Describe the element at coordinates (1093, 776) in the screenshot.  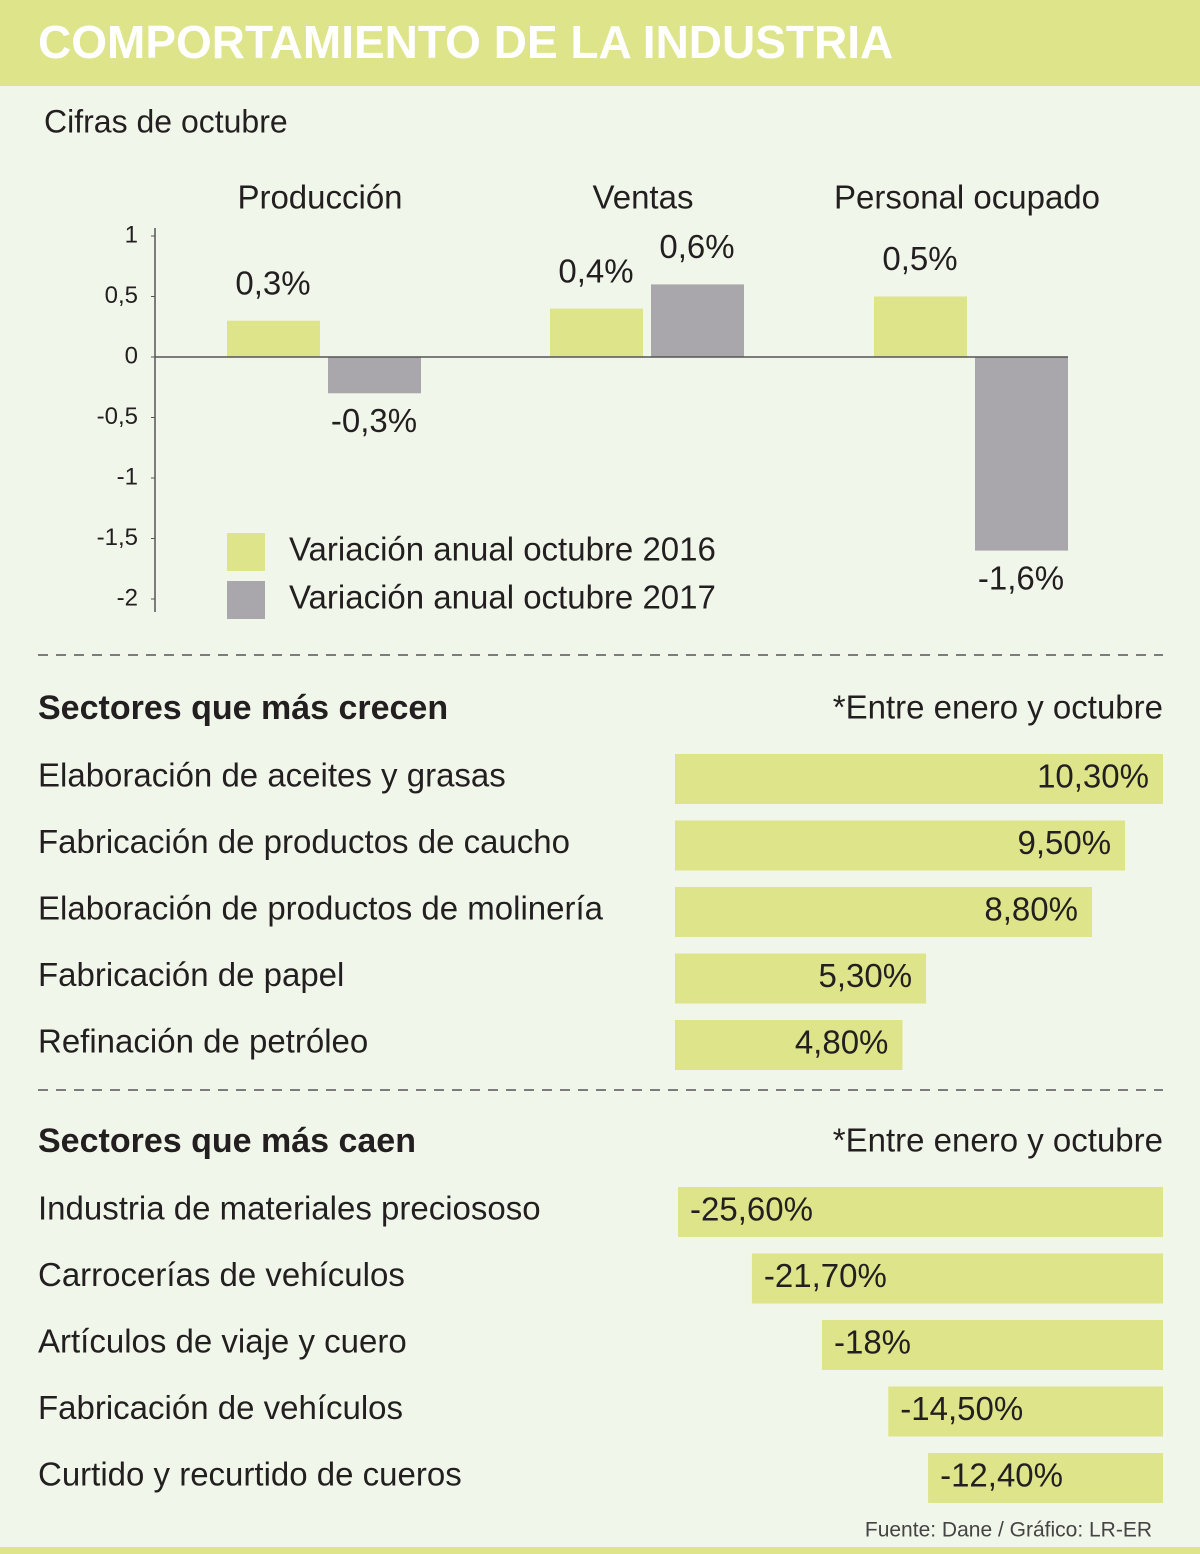
I see `value-label: 10,30%` at that location.